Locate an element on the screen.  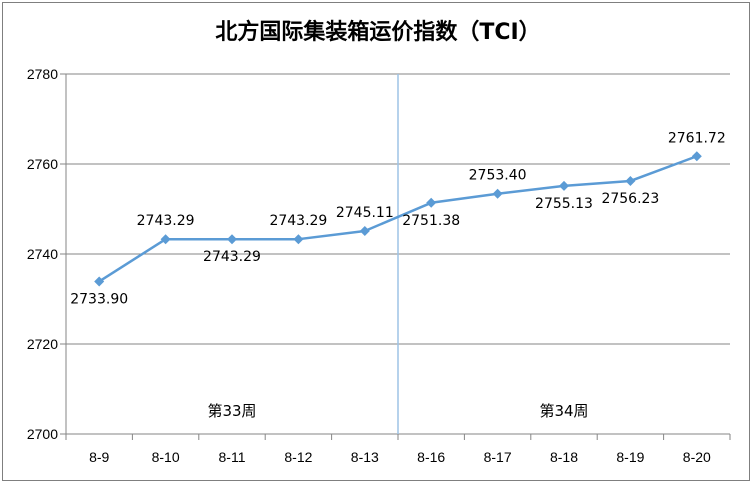
x-tick-label: 8-11 is located at coordinates (232, 457).